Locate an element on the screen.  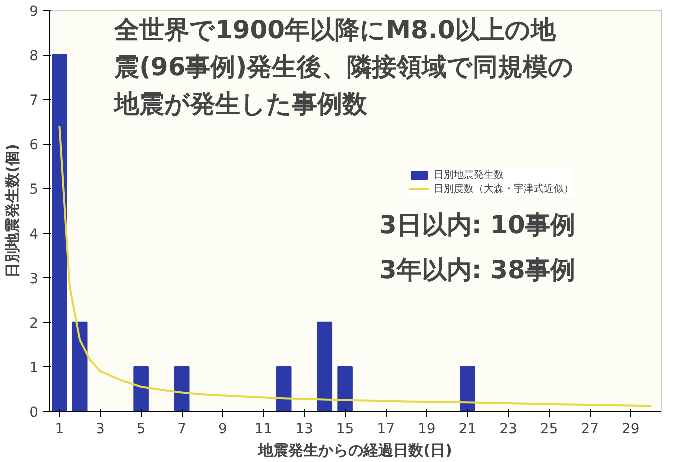
x-tick-label: 19 is located at coordinates (427, 430).